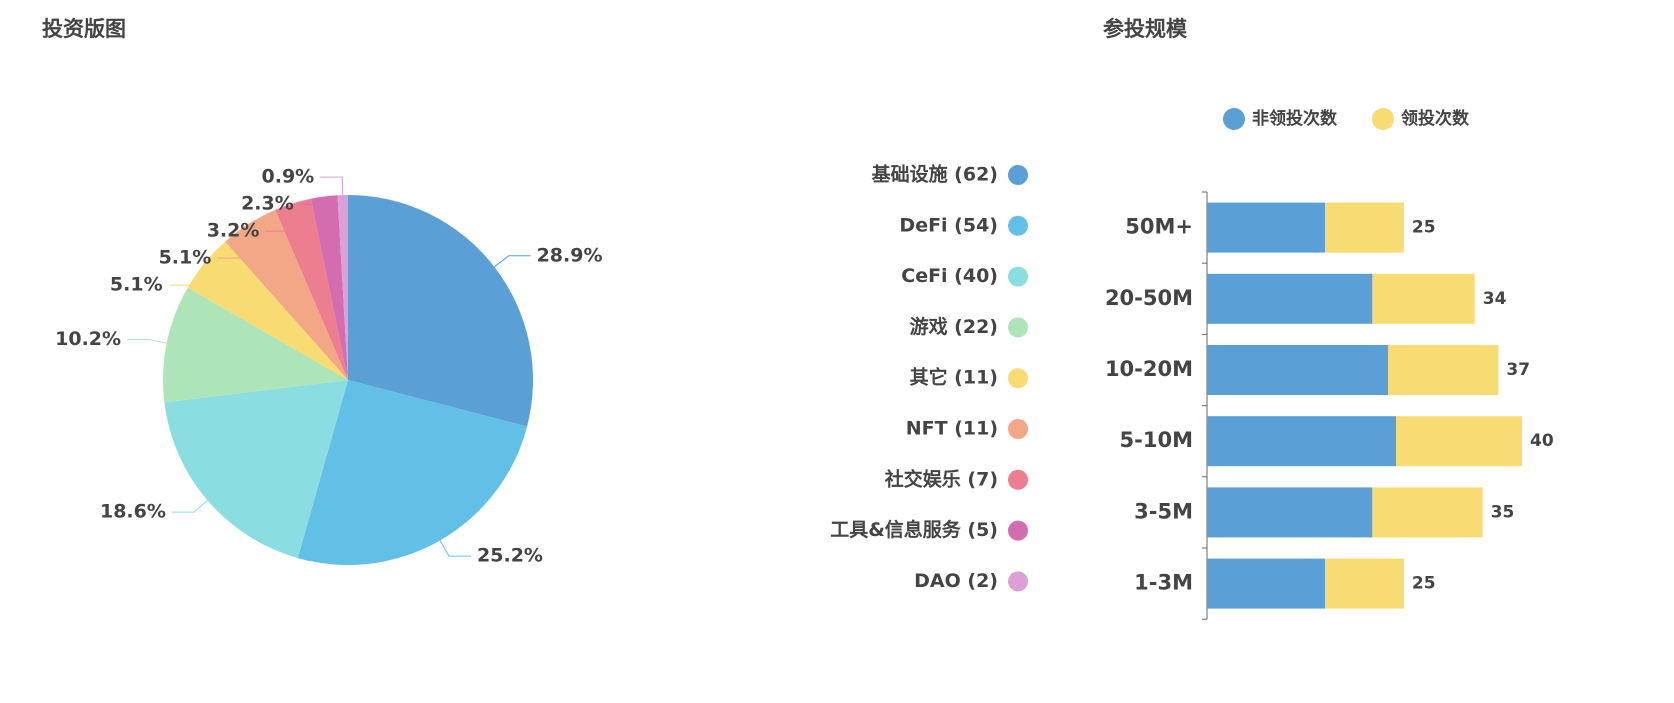 Image resolution: width=1674 pixels, height=703 pixels. Describe the element at coordinates (941, 478) in the screenshot. I see `legend-label: 社交娱乐 (7)` at that location.